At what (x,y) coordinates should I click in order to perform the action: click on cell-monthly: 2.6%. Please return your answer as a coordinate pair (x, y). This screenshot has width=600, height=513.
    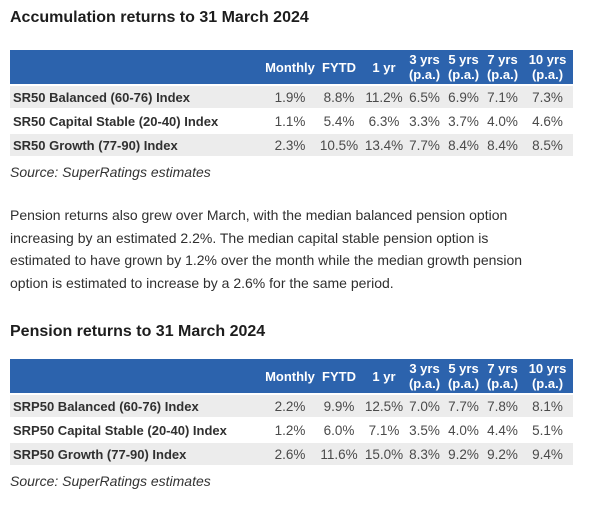
    Looking at the image, I should click on (290, 455).